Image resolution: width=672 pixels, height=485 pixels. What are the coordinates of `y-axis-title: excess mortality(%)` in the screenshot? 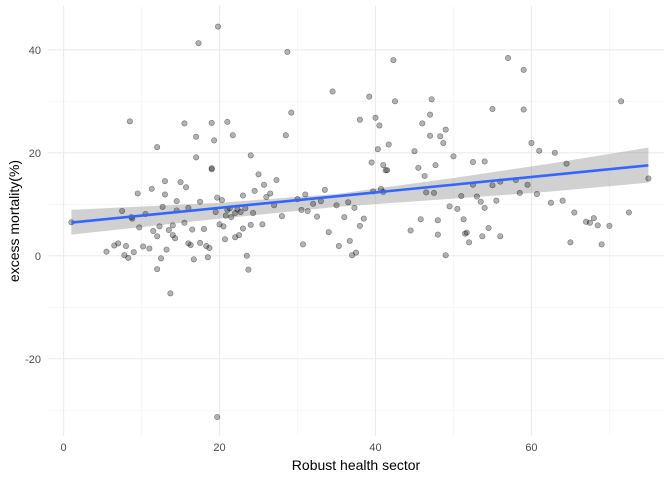 It's located at (14, 221).